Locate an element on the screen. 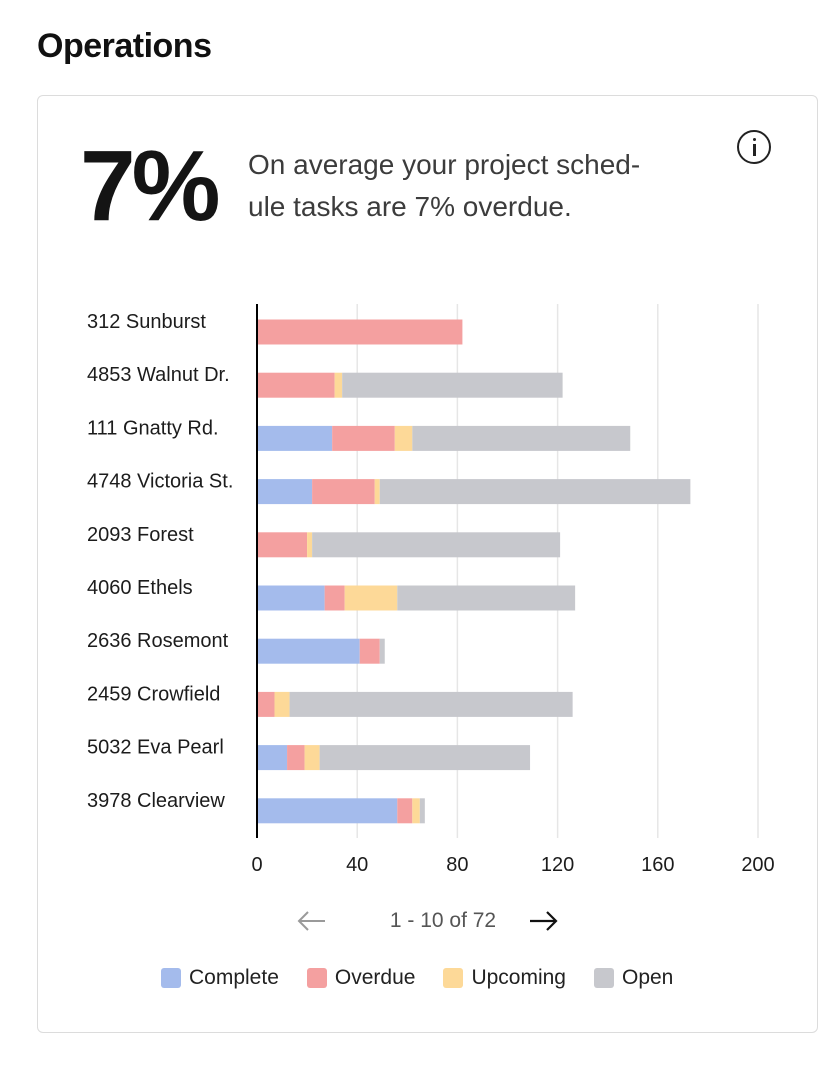  category-label-6: 2636 Rosemont is located at coordinates (158, 641).